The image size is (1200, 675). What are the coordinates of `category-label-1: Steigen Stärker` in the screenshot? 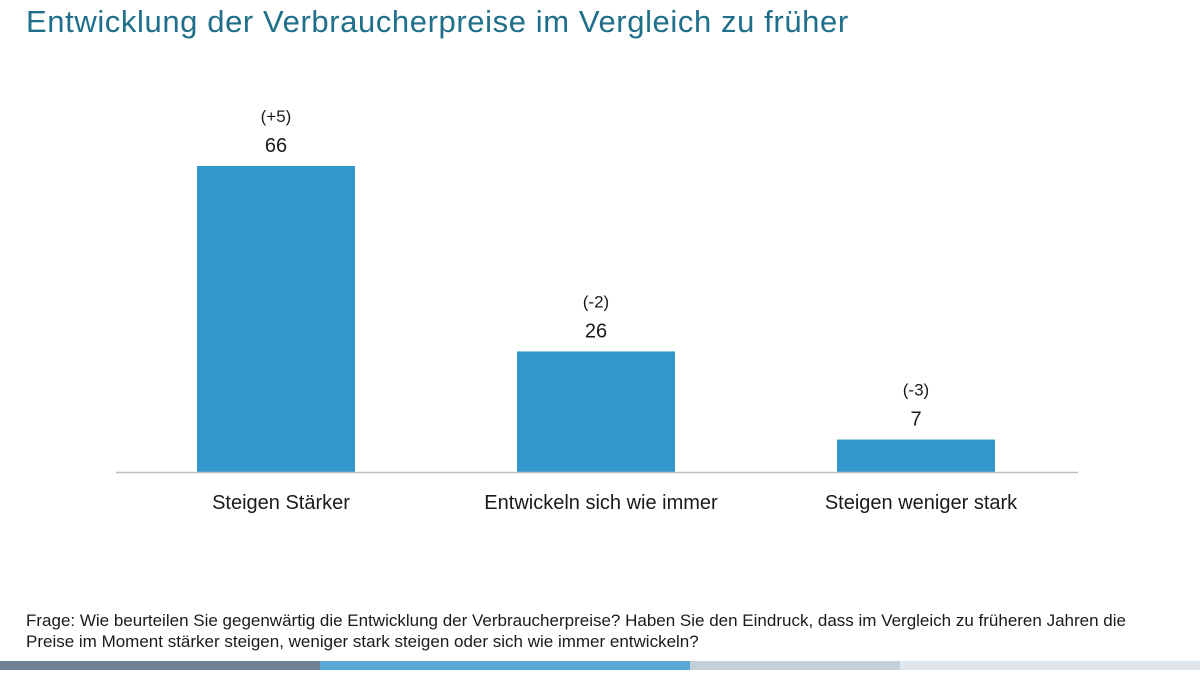 It's located at (281, 503).